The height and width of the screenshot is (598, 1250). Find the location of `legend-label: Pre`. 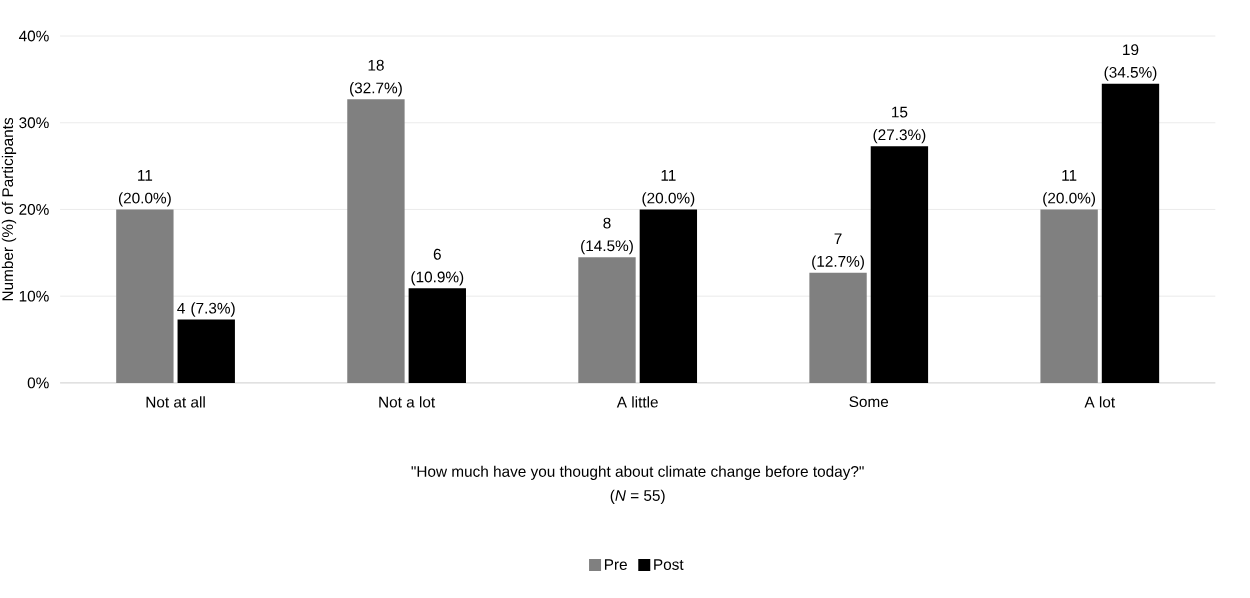

legend-label: Pre is located at coordinates (615, 565).